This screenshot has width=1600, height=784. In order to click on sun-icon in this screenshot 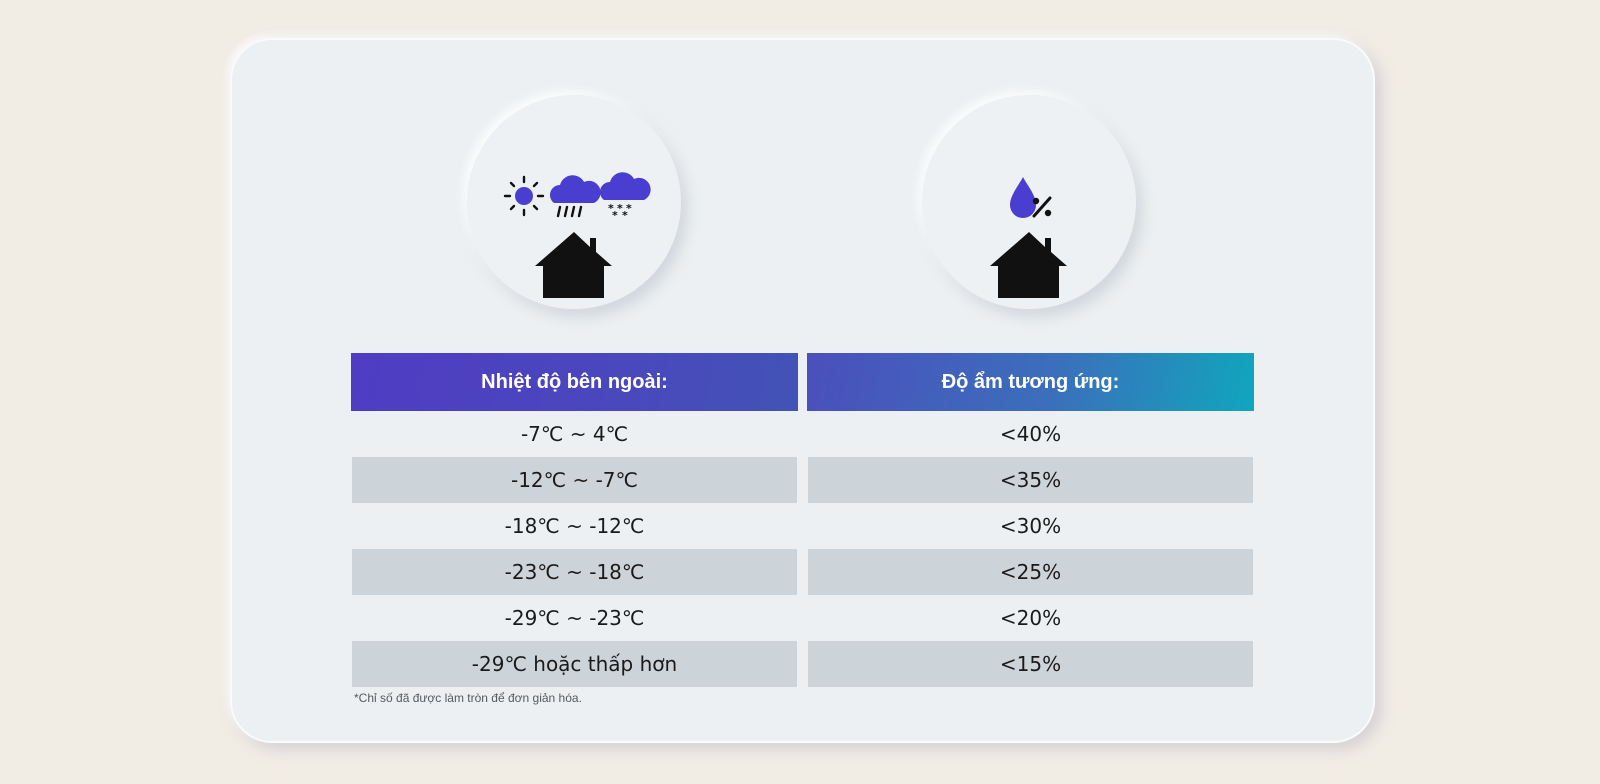, I will do `click(524, 196)`.